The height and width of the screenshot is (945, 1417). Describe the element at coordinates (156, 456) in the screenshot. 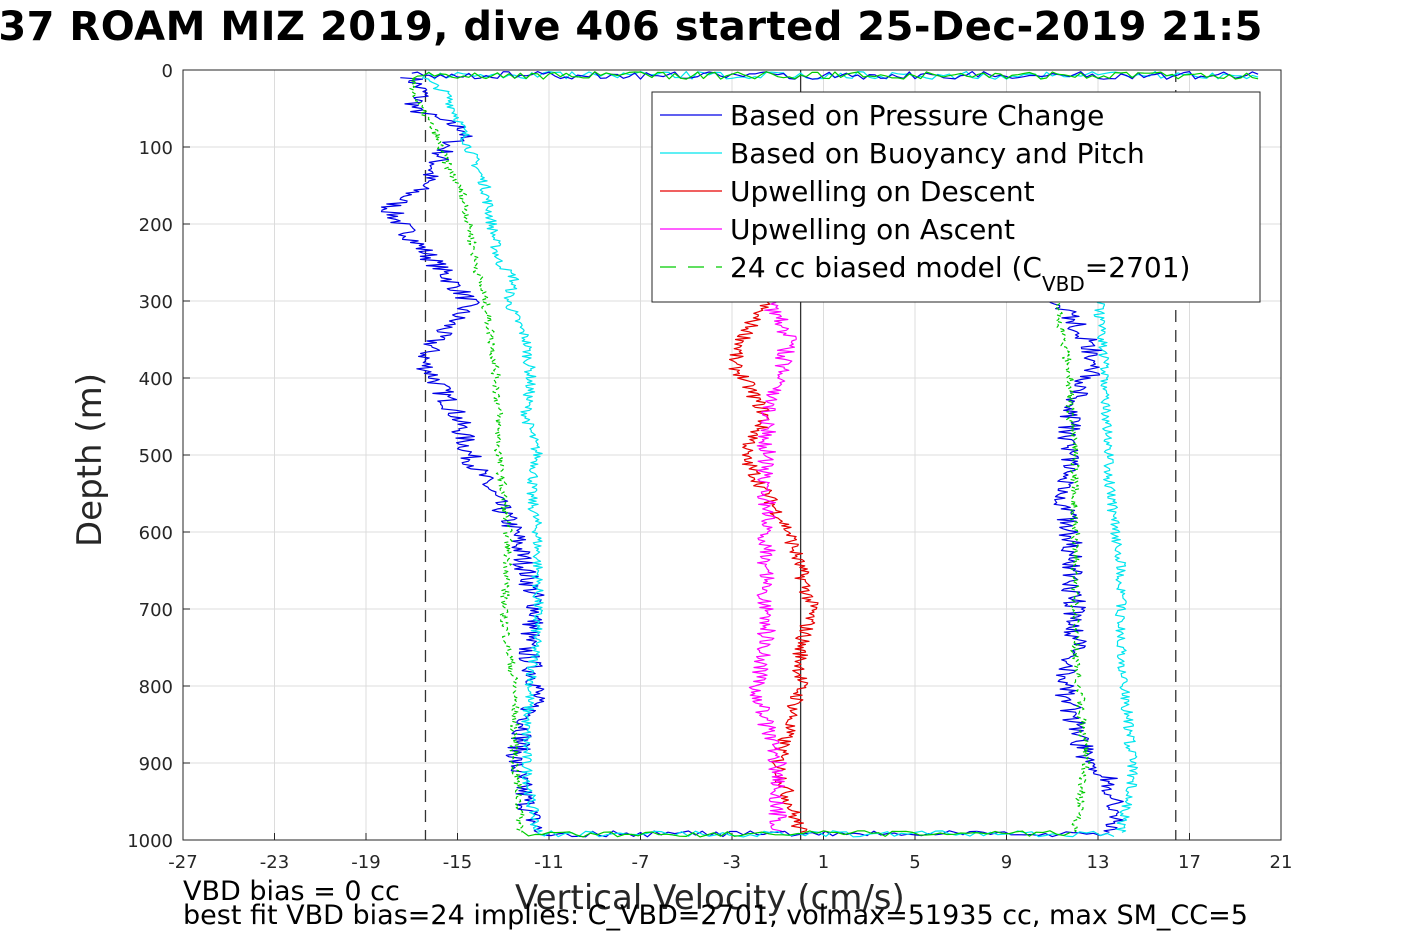

I see `y-tick-label: 500` at that location.